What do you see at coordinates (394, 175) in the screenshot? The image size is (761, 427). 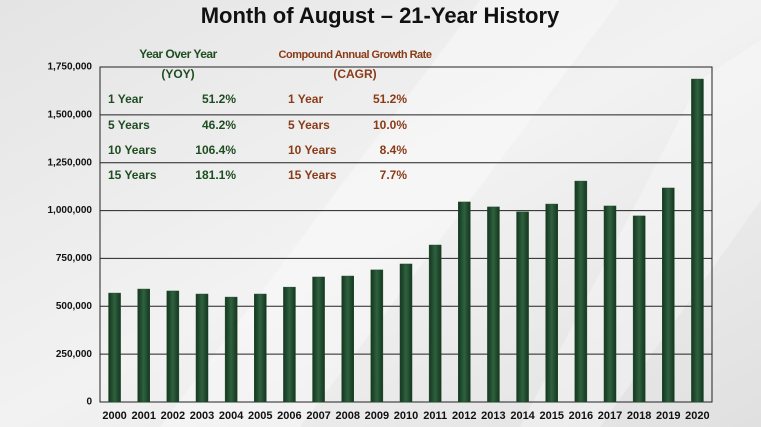 I see `table-value: 7.7%` at bounding box center [394, 175].